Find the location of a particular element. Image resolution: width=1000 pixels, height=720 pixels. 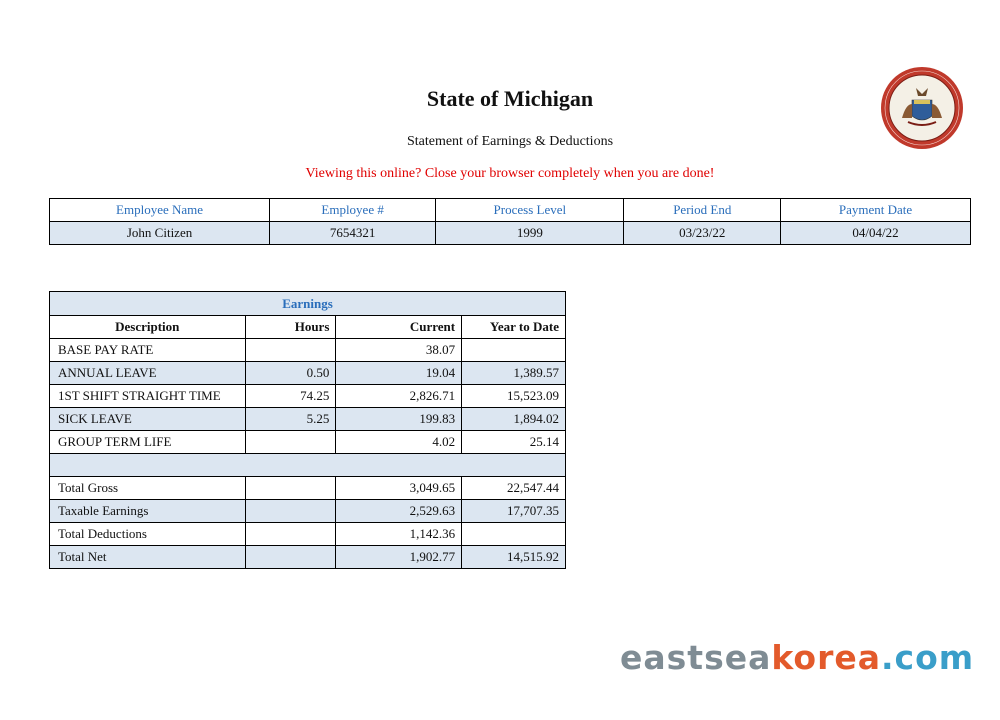

total-current: 2,529.63 is located at coordinates (399, 511).